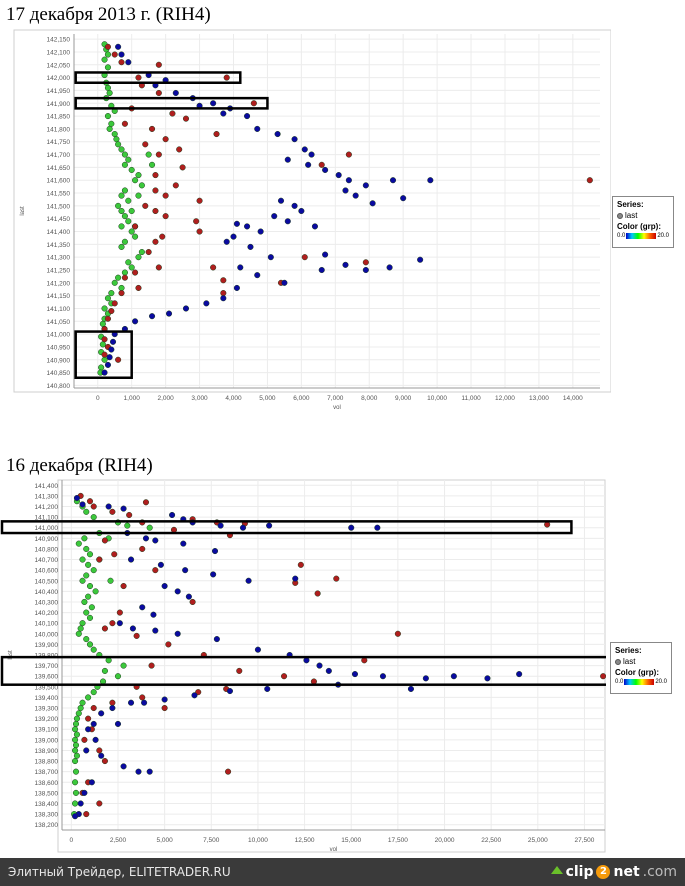 The width and height of the screenshot is (685, 886). What do you see at coordinates (59, 219) in the screenshot?
I see `y-tick-label: 141,450` at bounding box center [59, 219].